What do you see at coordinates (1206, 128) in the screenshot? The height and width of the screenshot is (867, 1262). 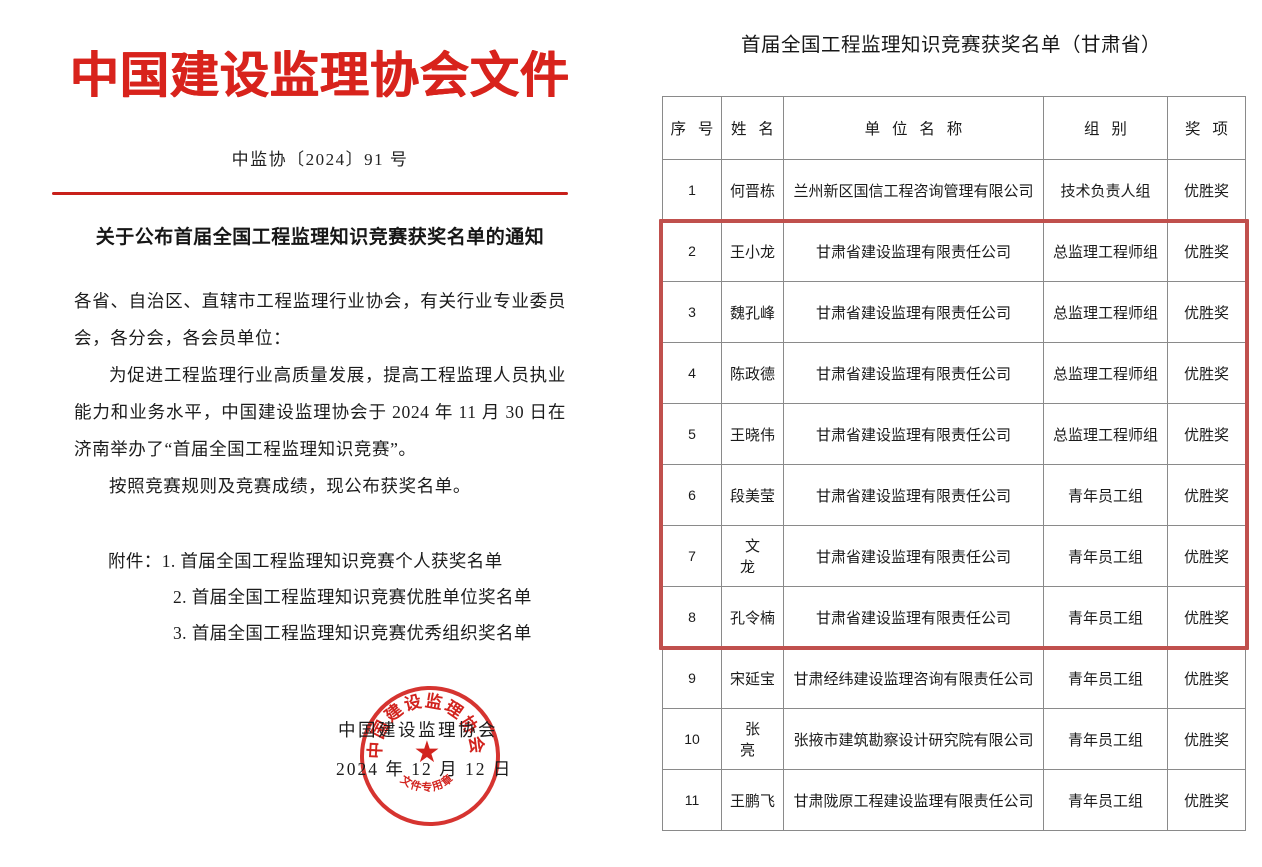 I see `column-header-award: 奖 项` at bounding box center [1206, 128].